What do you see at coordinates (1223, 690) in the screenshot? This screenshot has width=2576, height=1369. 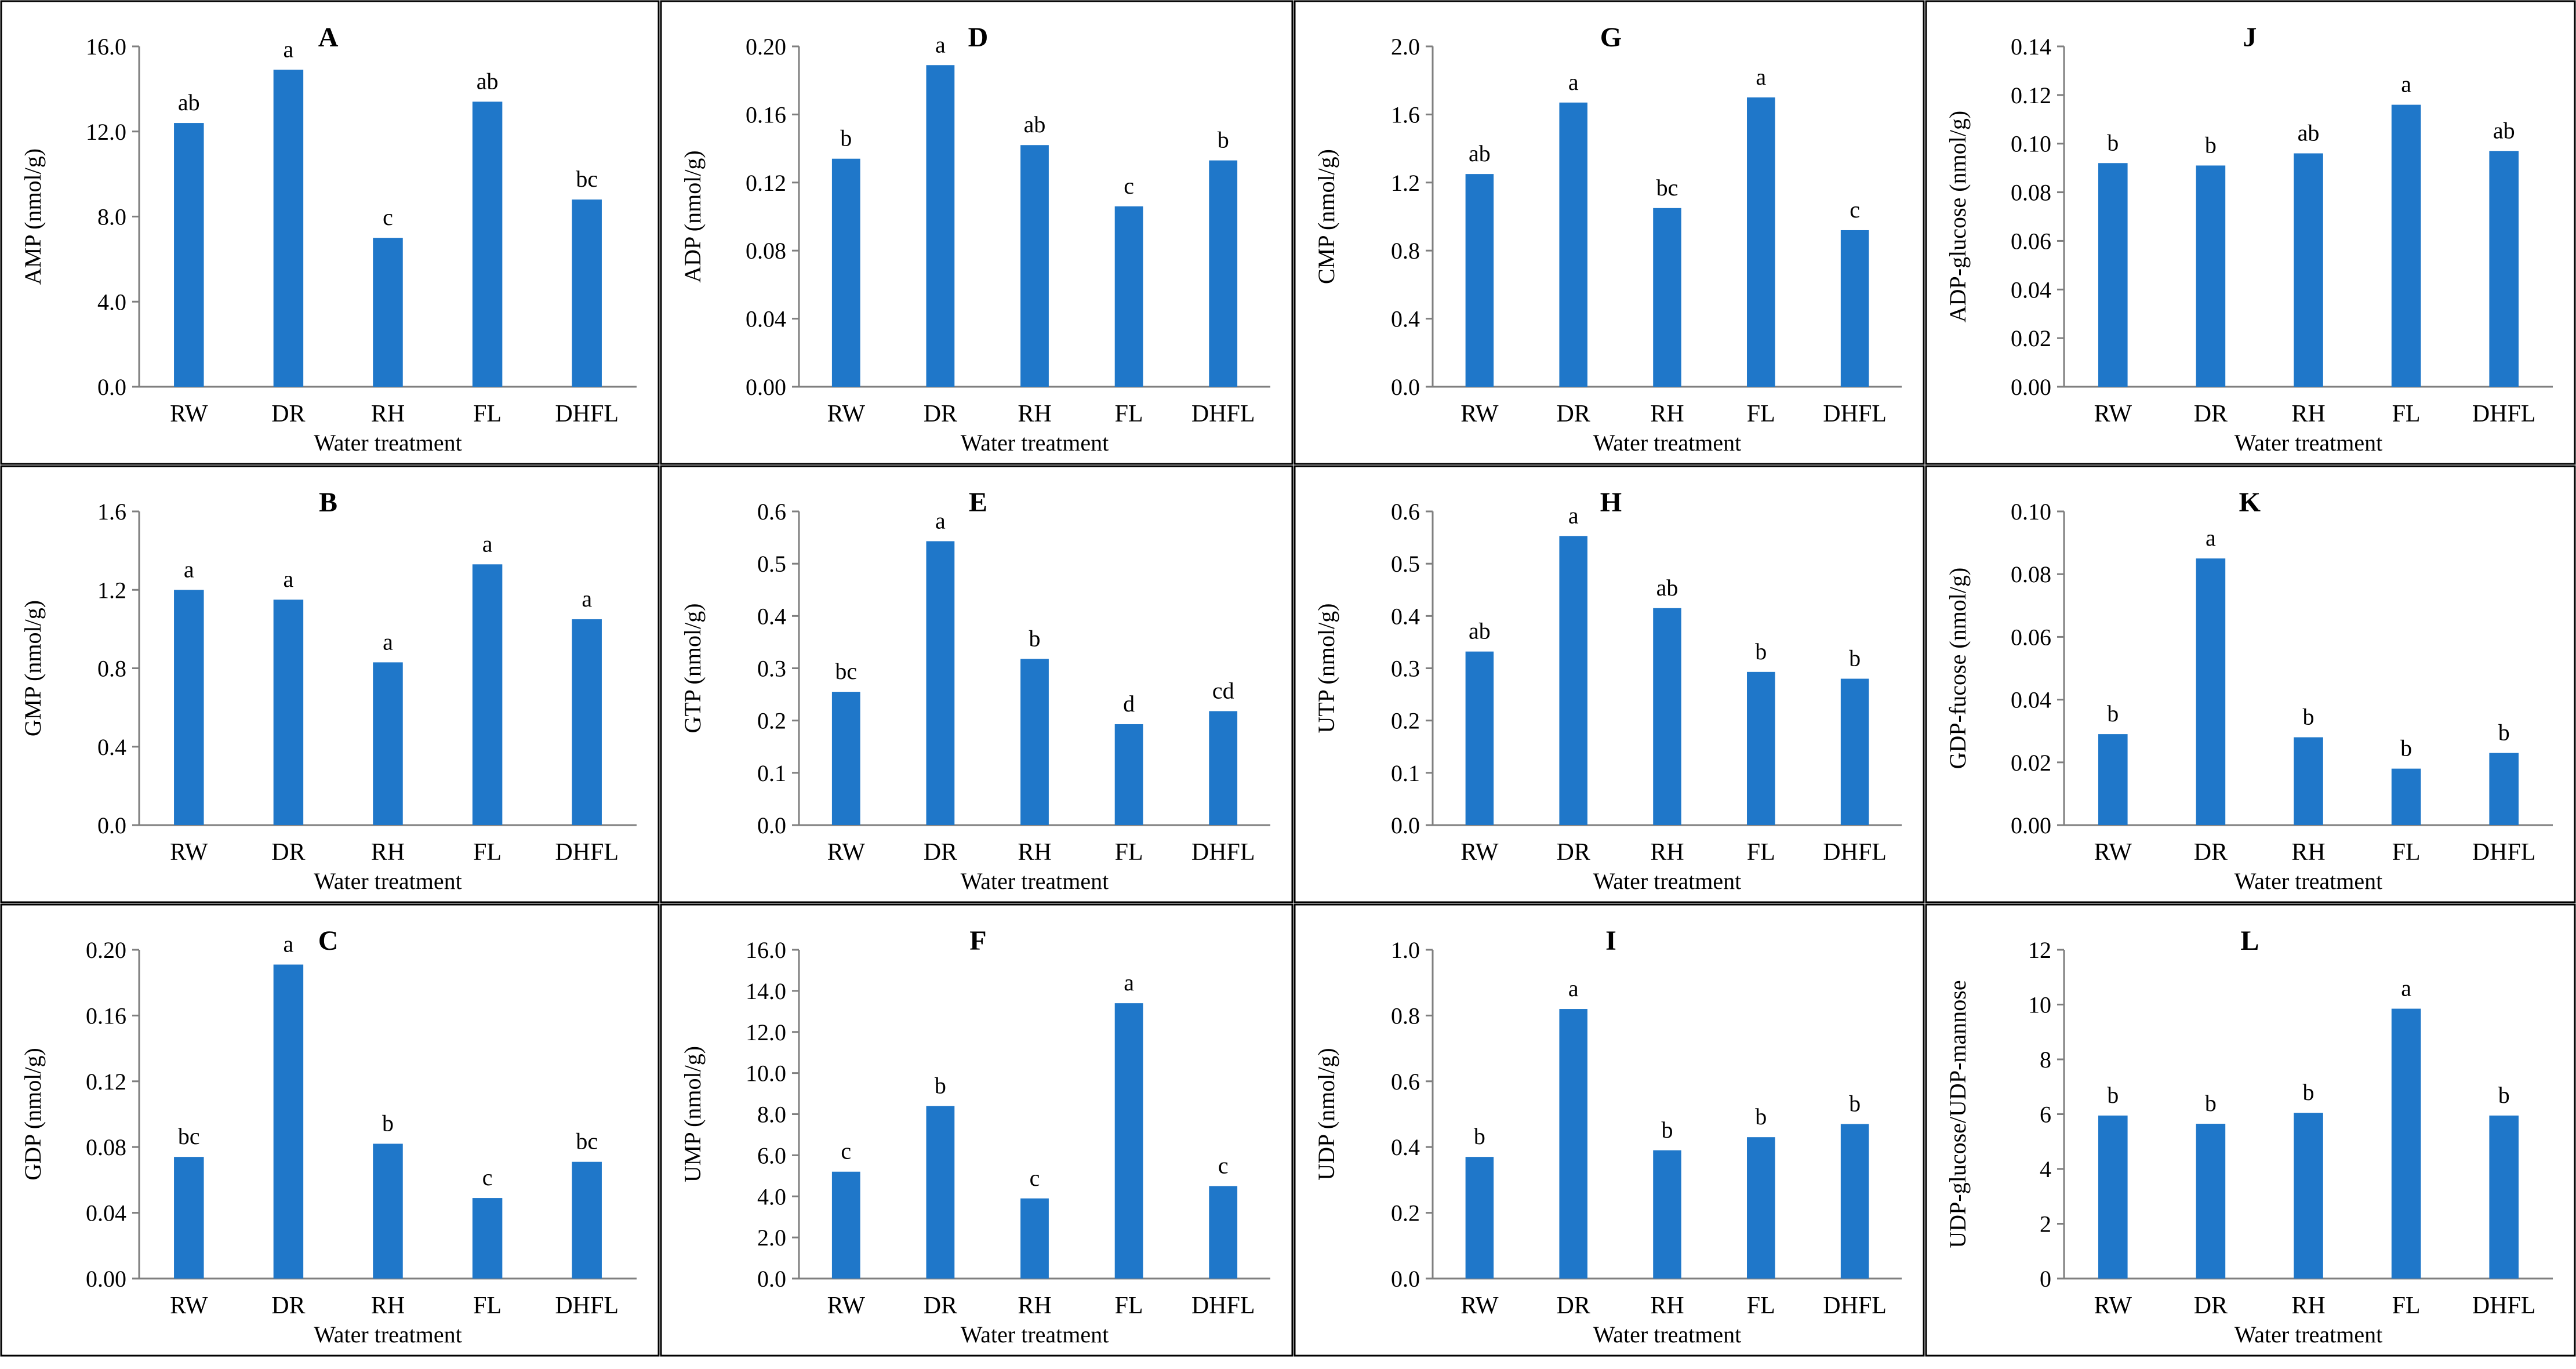 I see `significance-label: cd` at bounding box center [1223, 690].